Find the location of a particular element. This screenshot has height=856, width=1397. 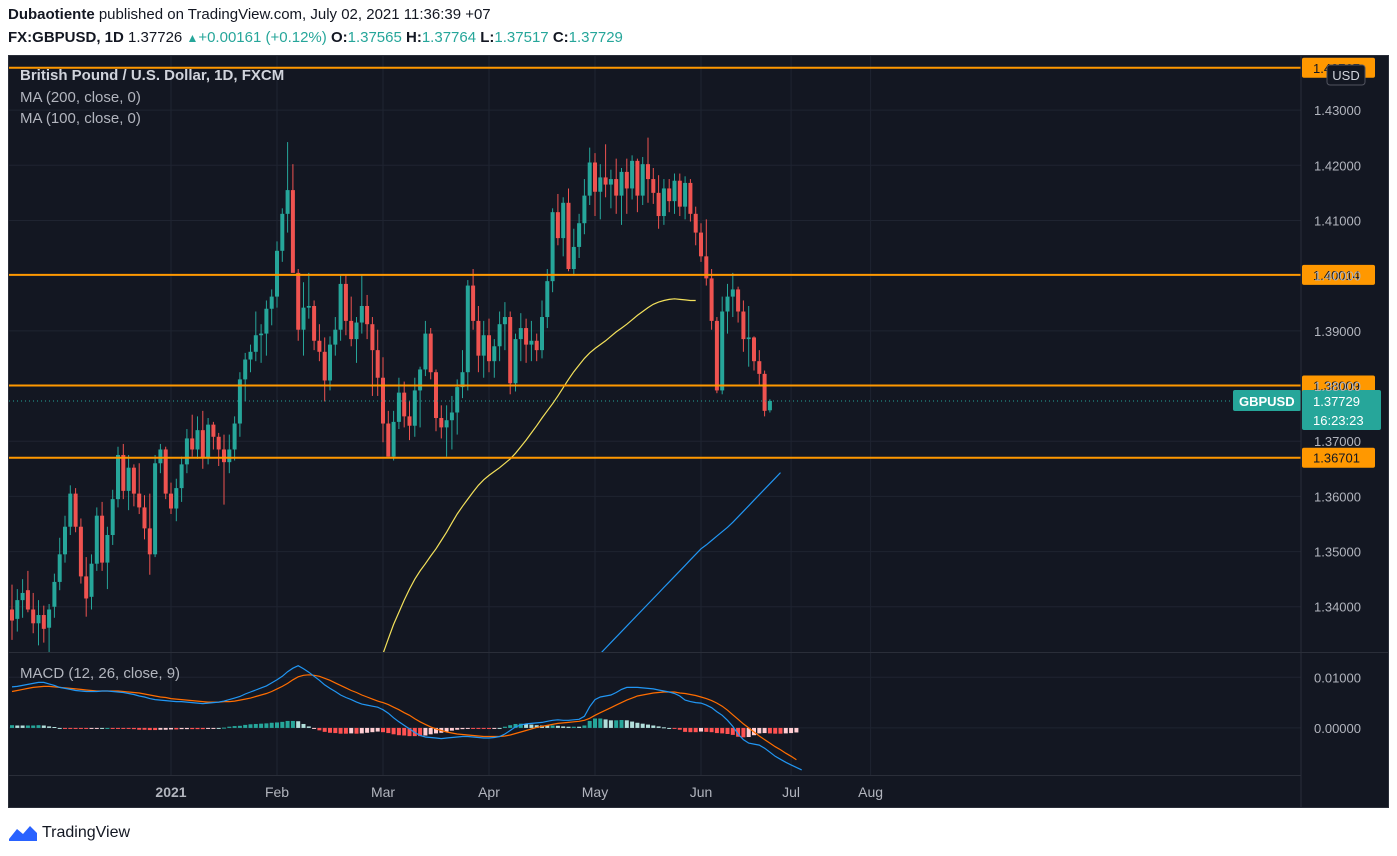

ma200-legend: MA (200, close, 0) is located at coordinates (80, 97).